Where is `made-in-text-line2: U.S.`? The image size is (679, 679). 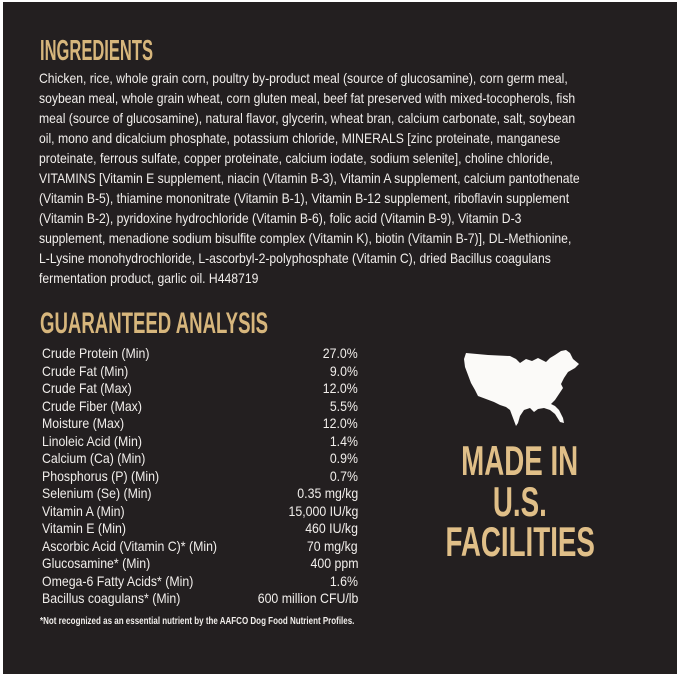
made-in-text-line2: U.S. is located at coordinates (520, 502).